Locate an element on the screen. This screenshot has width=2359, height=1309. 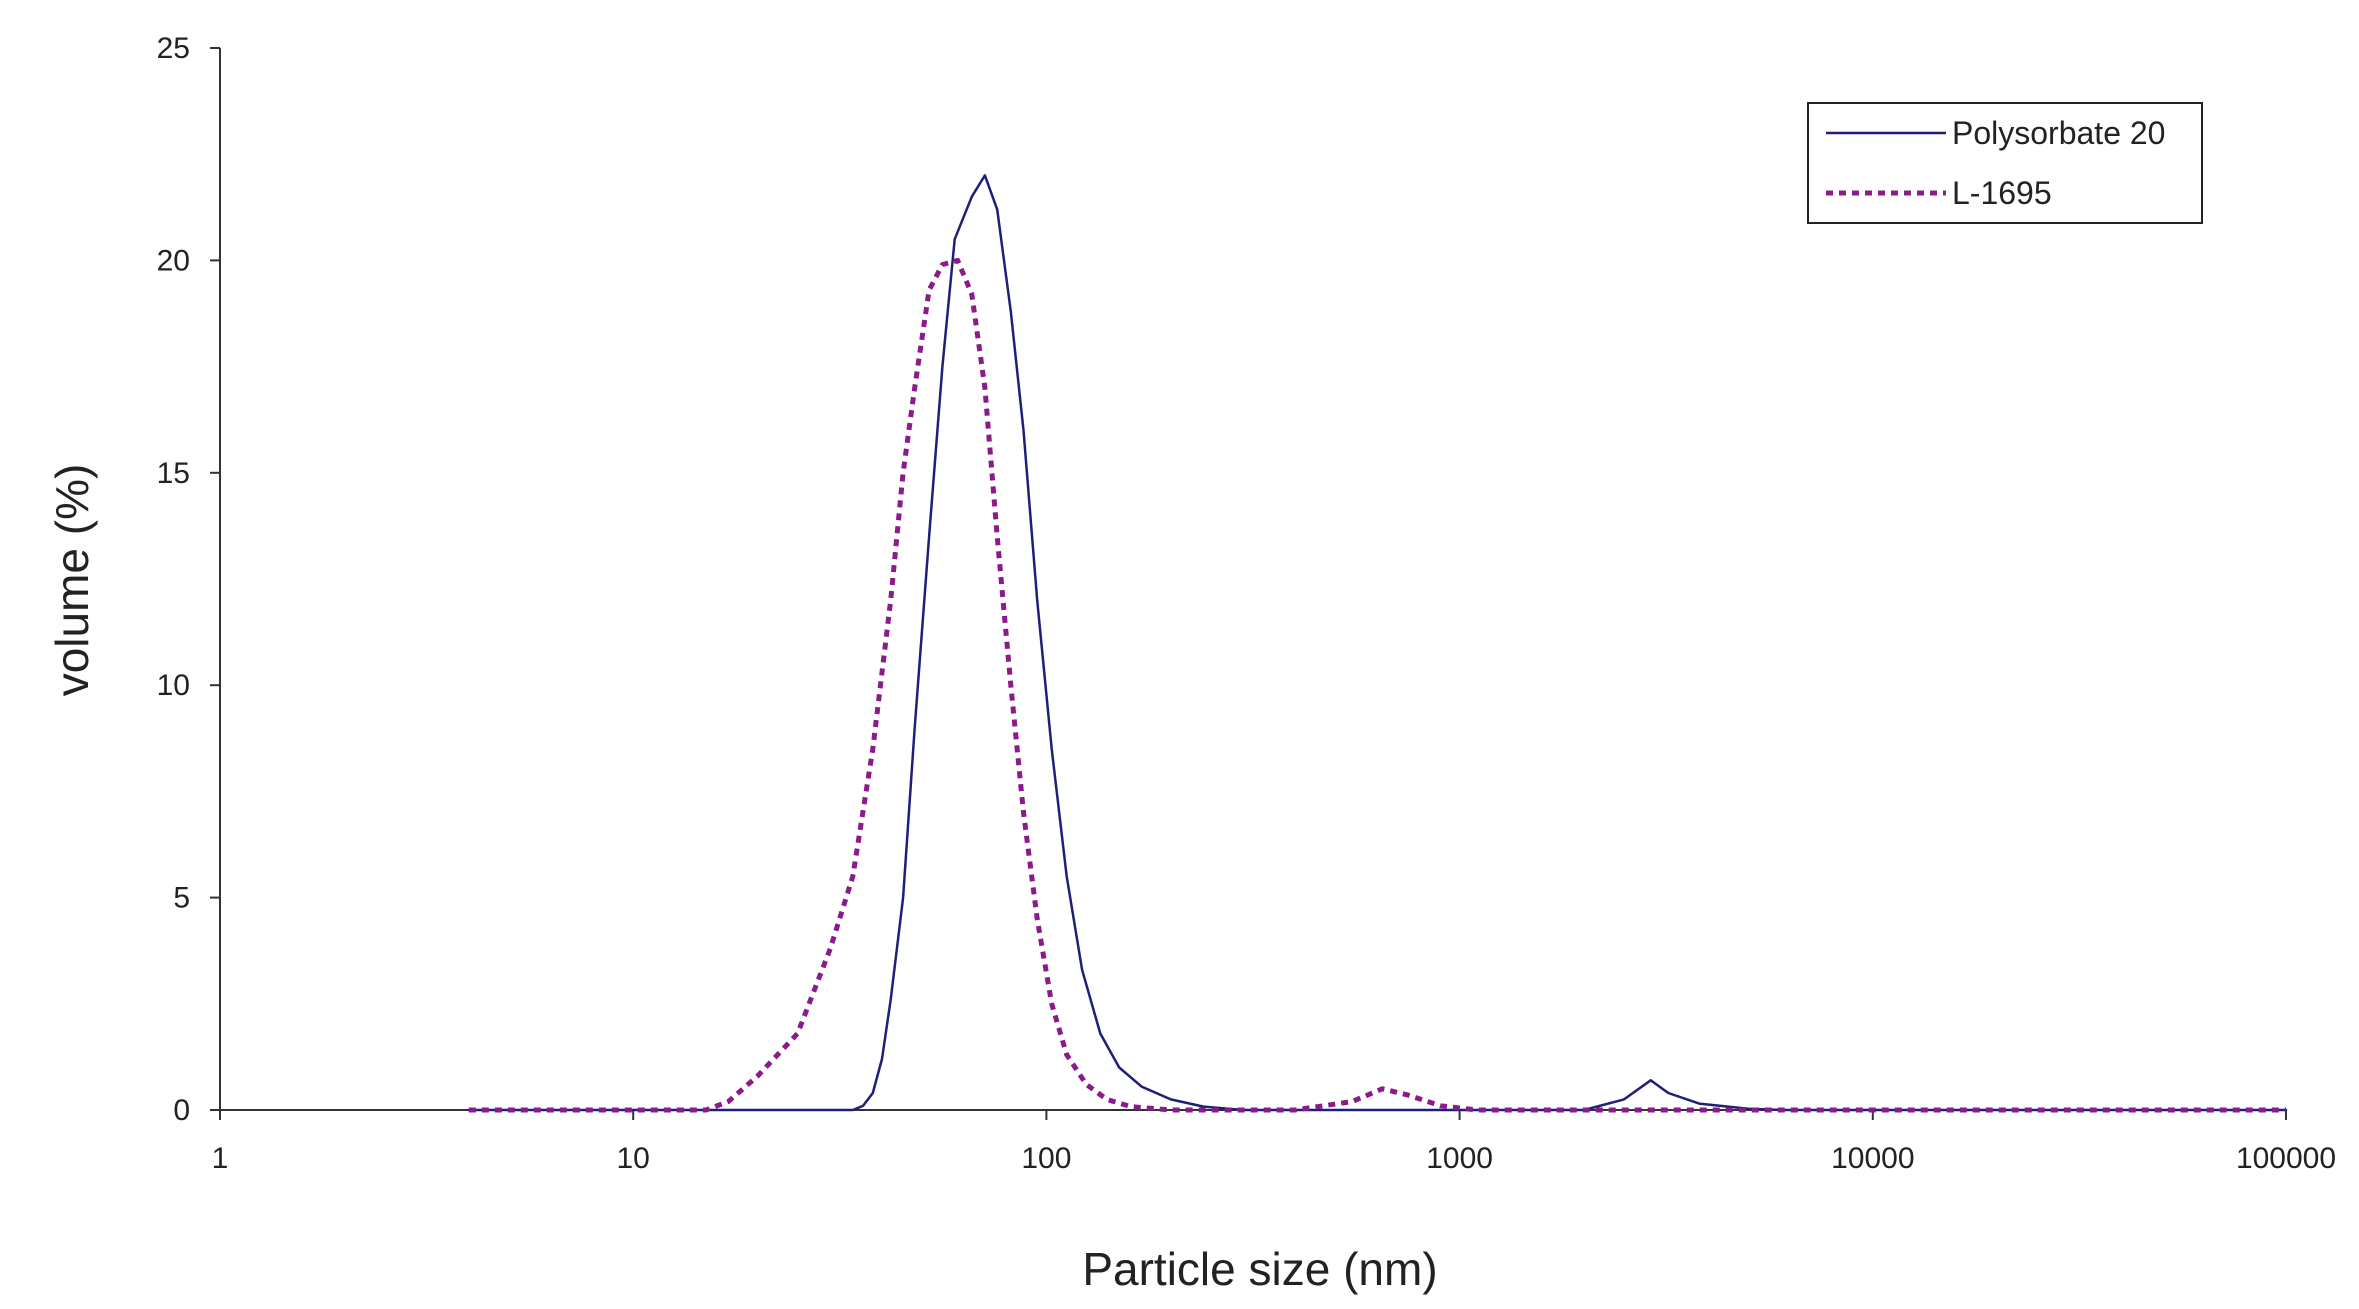
legend-box is located at coordinates (2005, 163).